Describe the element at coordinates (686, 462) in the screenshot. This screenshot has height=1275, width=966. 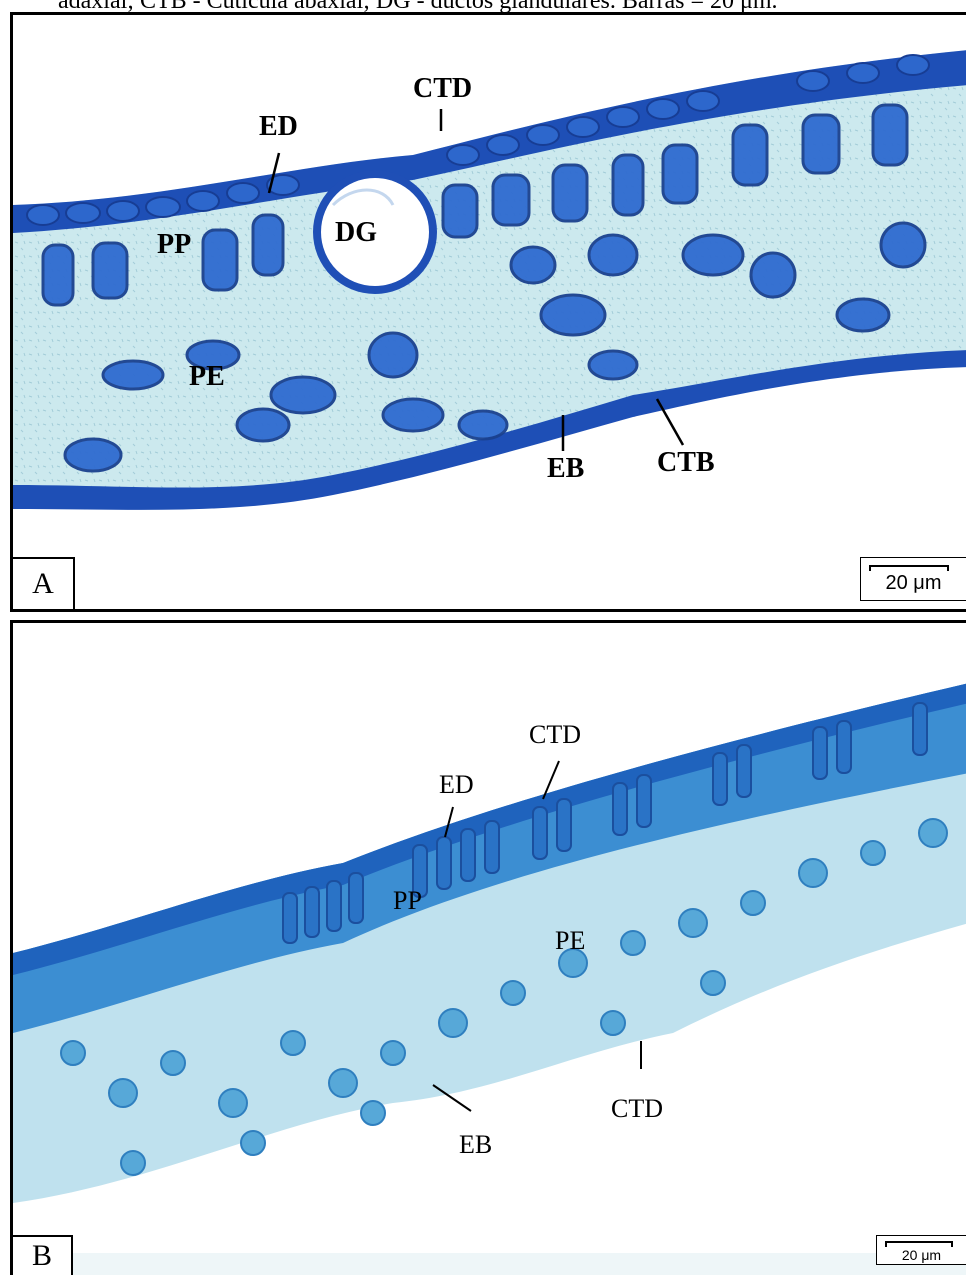
I see `label-ctb: CTB` at that location.